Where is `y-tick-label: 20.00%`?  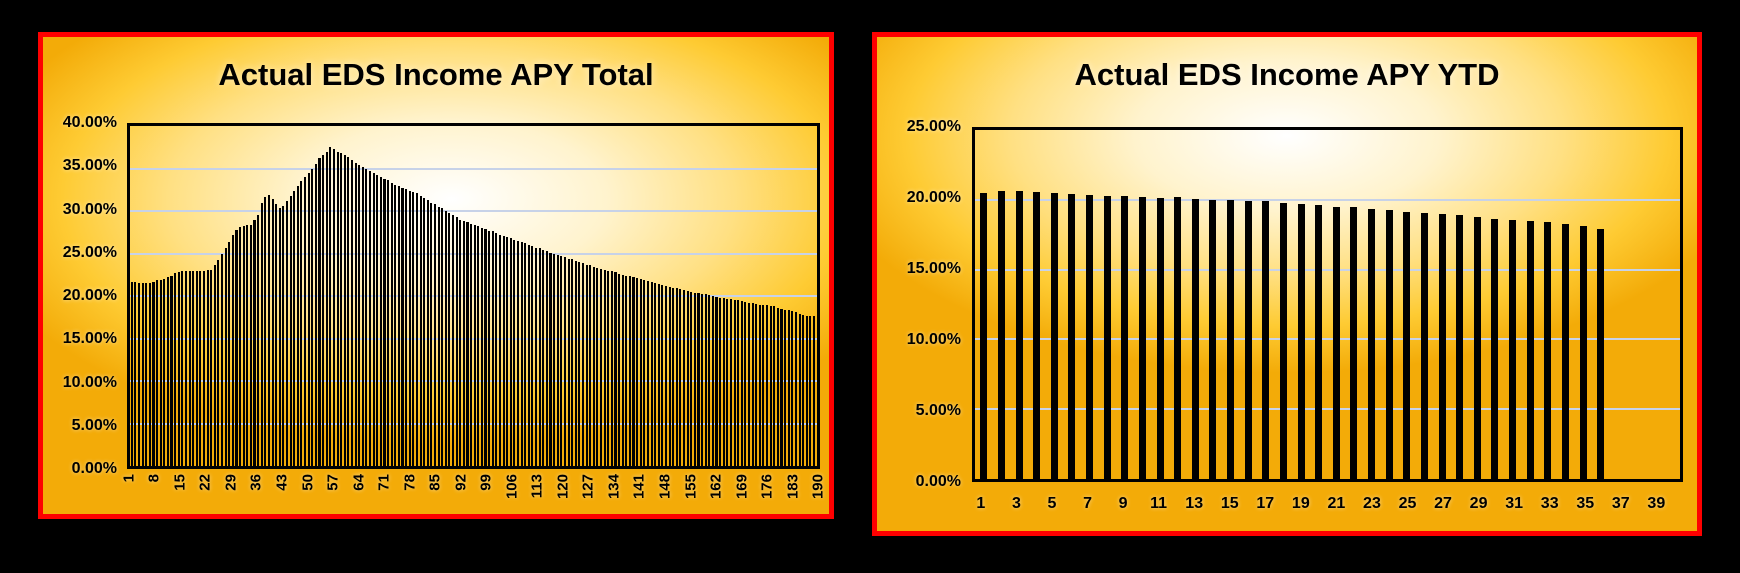
y-tick-label: 20.00% is located at coordinates (89, 295).